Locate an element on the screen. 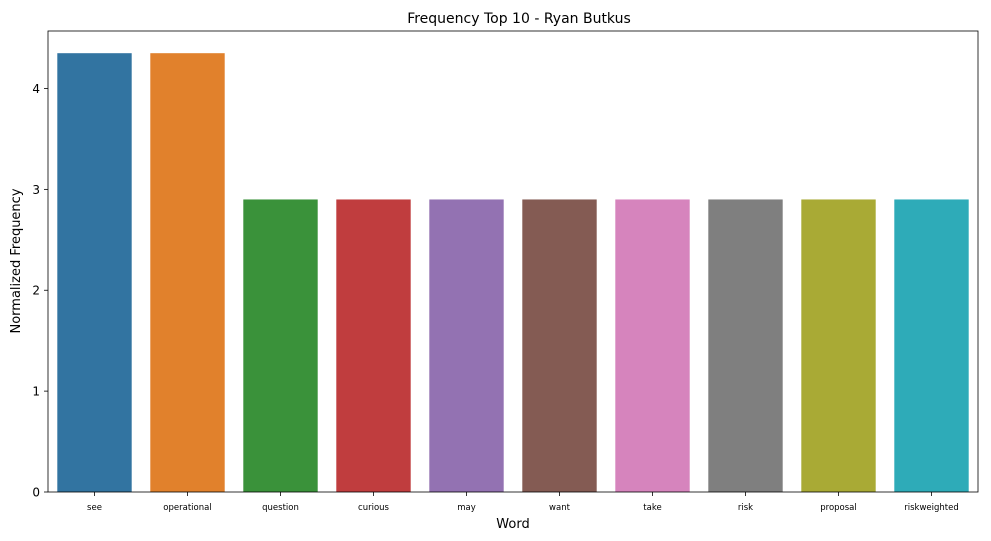  x-tick-label: question is located at coordinates (280, 508).